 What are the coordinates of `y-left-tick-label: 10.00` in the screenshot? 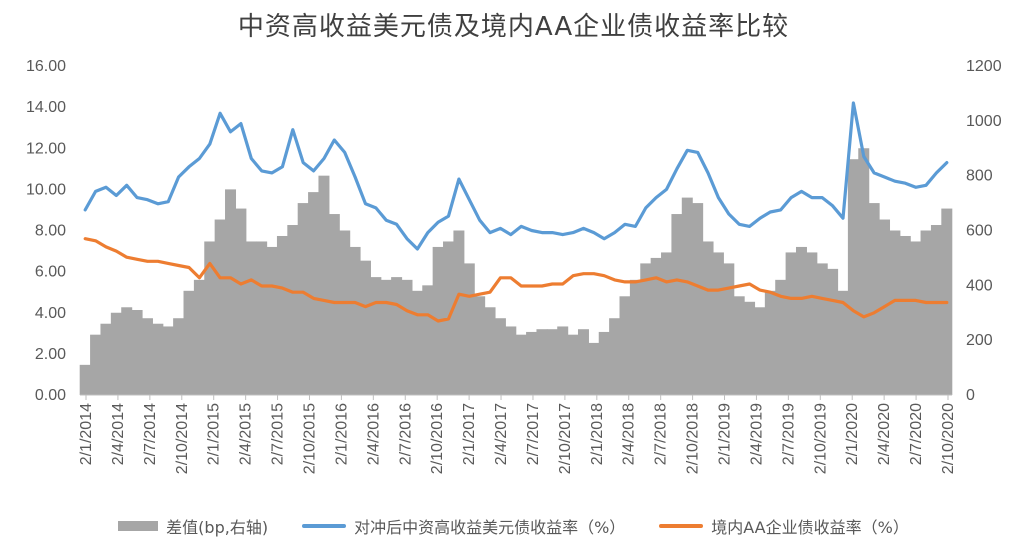 It's located at (46, 189).